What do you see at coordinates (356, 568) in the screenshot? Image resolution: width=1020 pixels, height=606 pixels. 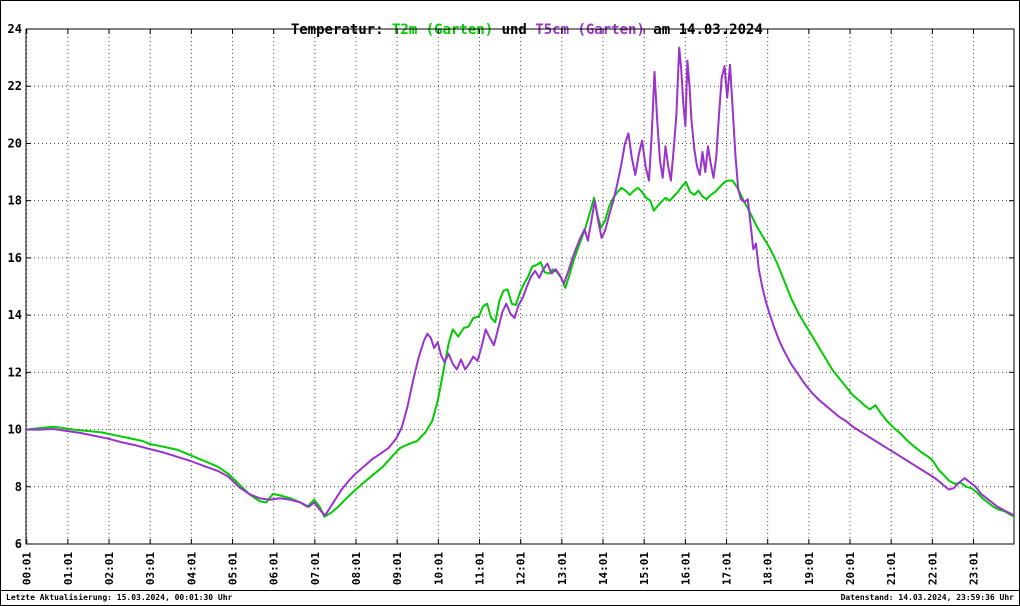 I see `x-axis-label: 08:01` at bounding box center [356, 568].